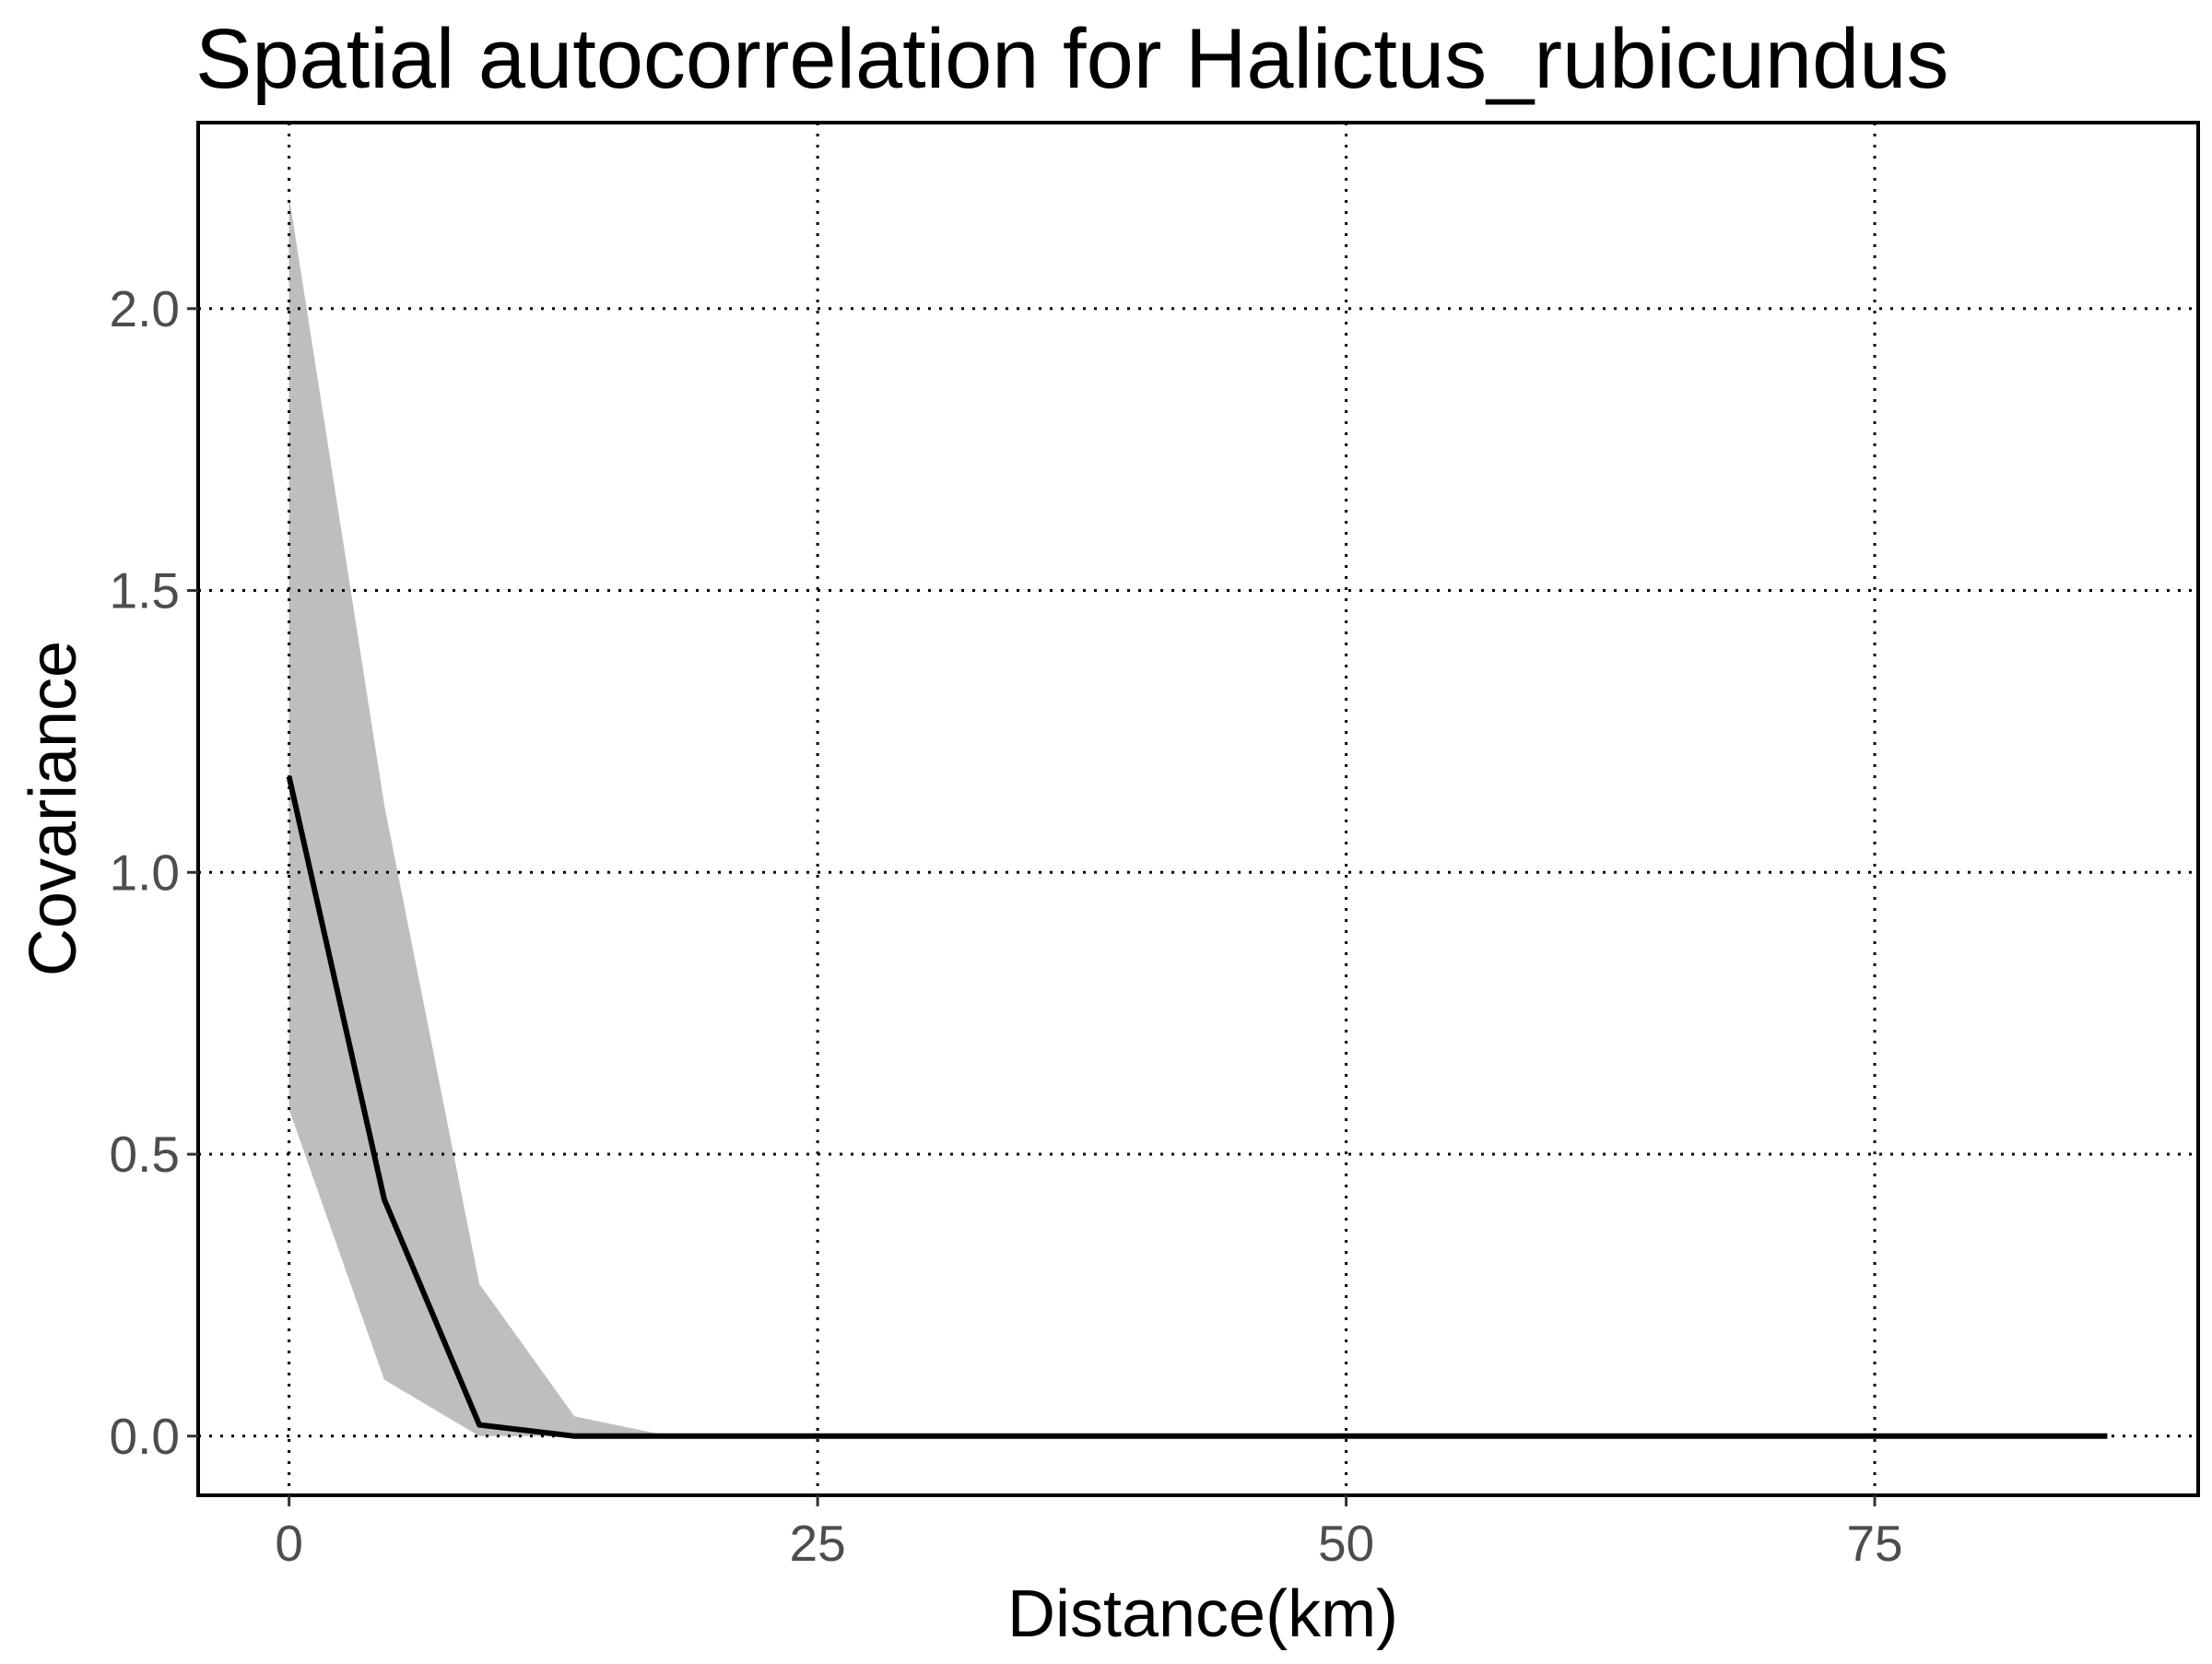 This screenshot has height=1664, width=2212. What do you see at coordinates (1346, 1543) in the screenshot?
I see `x-tick-label-2: 50` at bounding box center [1346, 1543].